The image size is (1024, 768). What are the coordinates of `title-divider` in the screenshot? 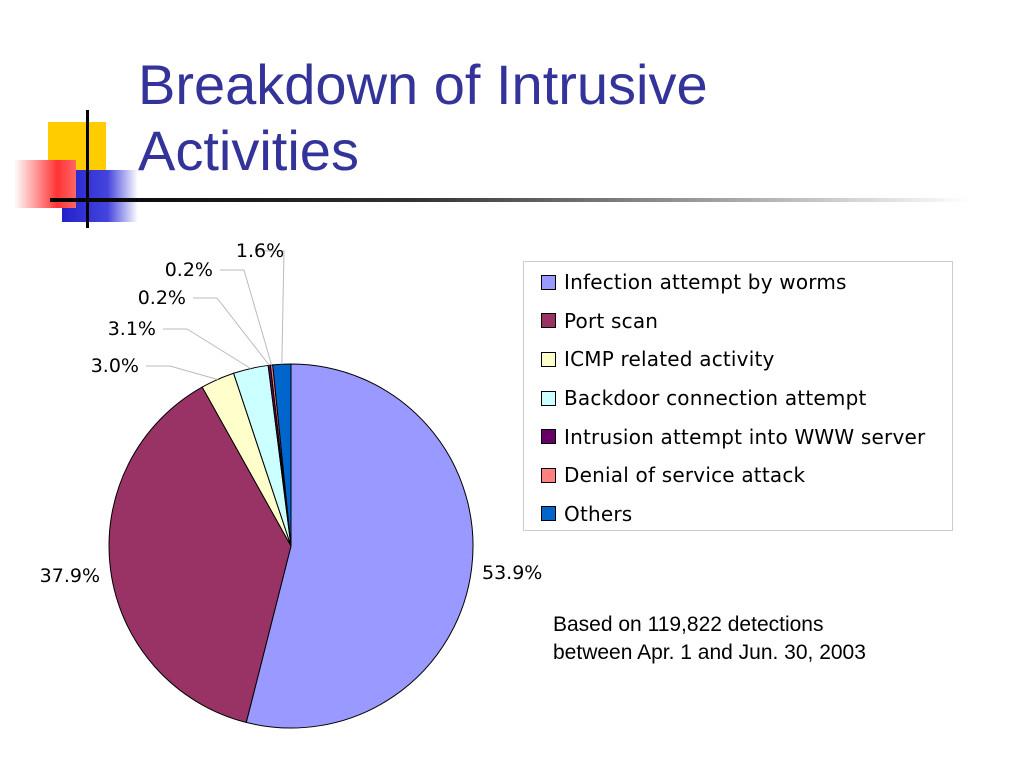 It's located at (510, 200).